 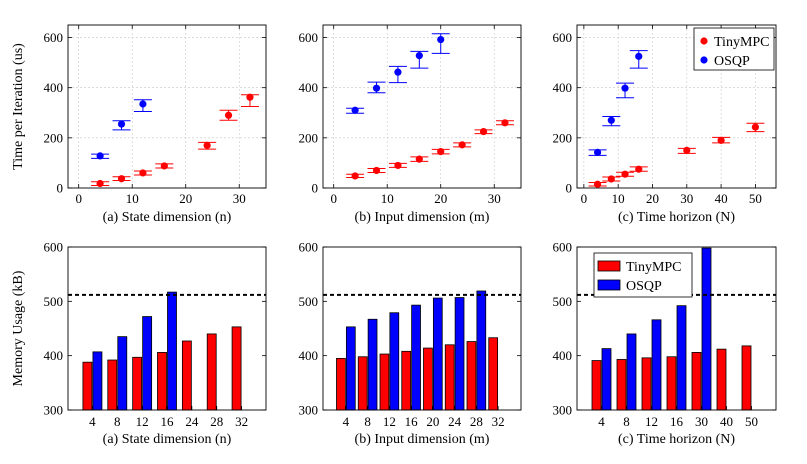 What do you see at coordinates (309, 301) in the screenshot?
I see `y-tick-label: 500` at bounding box center [309, 301].